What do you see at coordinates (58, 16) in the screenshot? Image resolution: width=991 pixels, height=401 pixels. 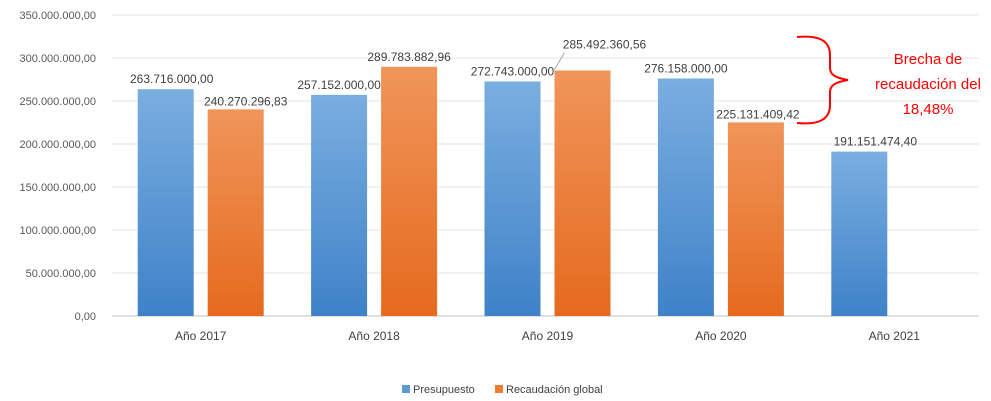 I see `y-tick-label: 350.000.000,00` at bounding box center [58, 16].